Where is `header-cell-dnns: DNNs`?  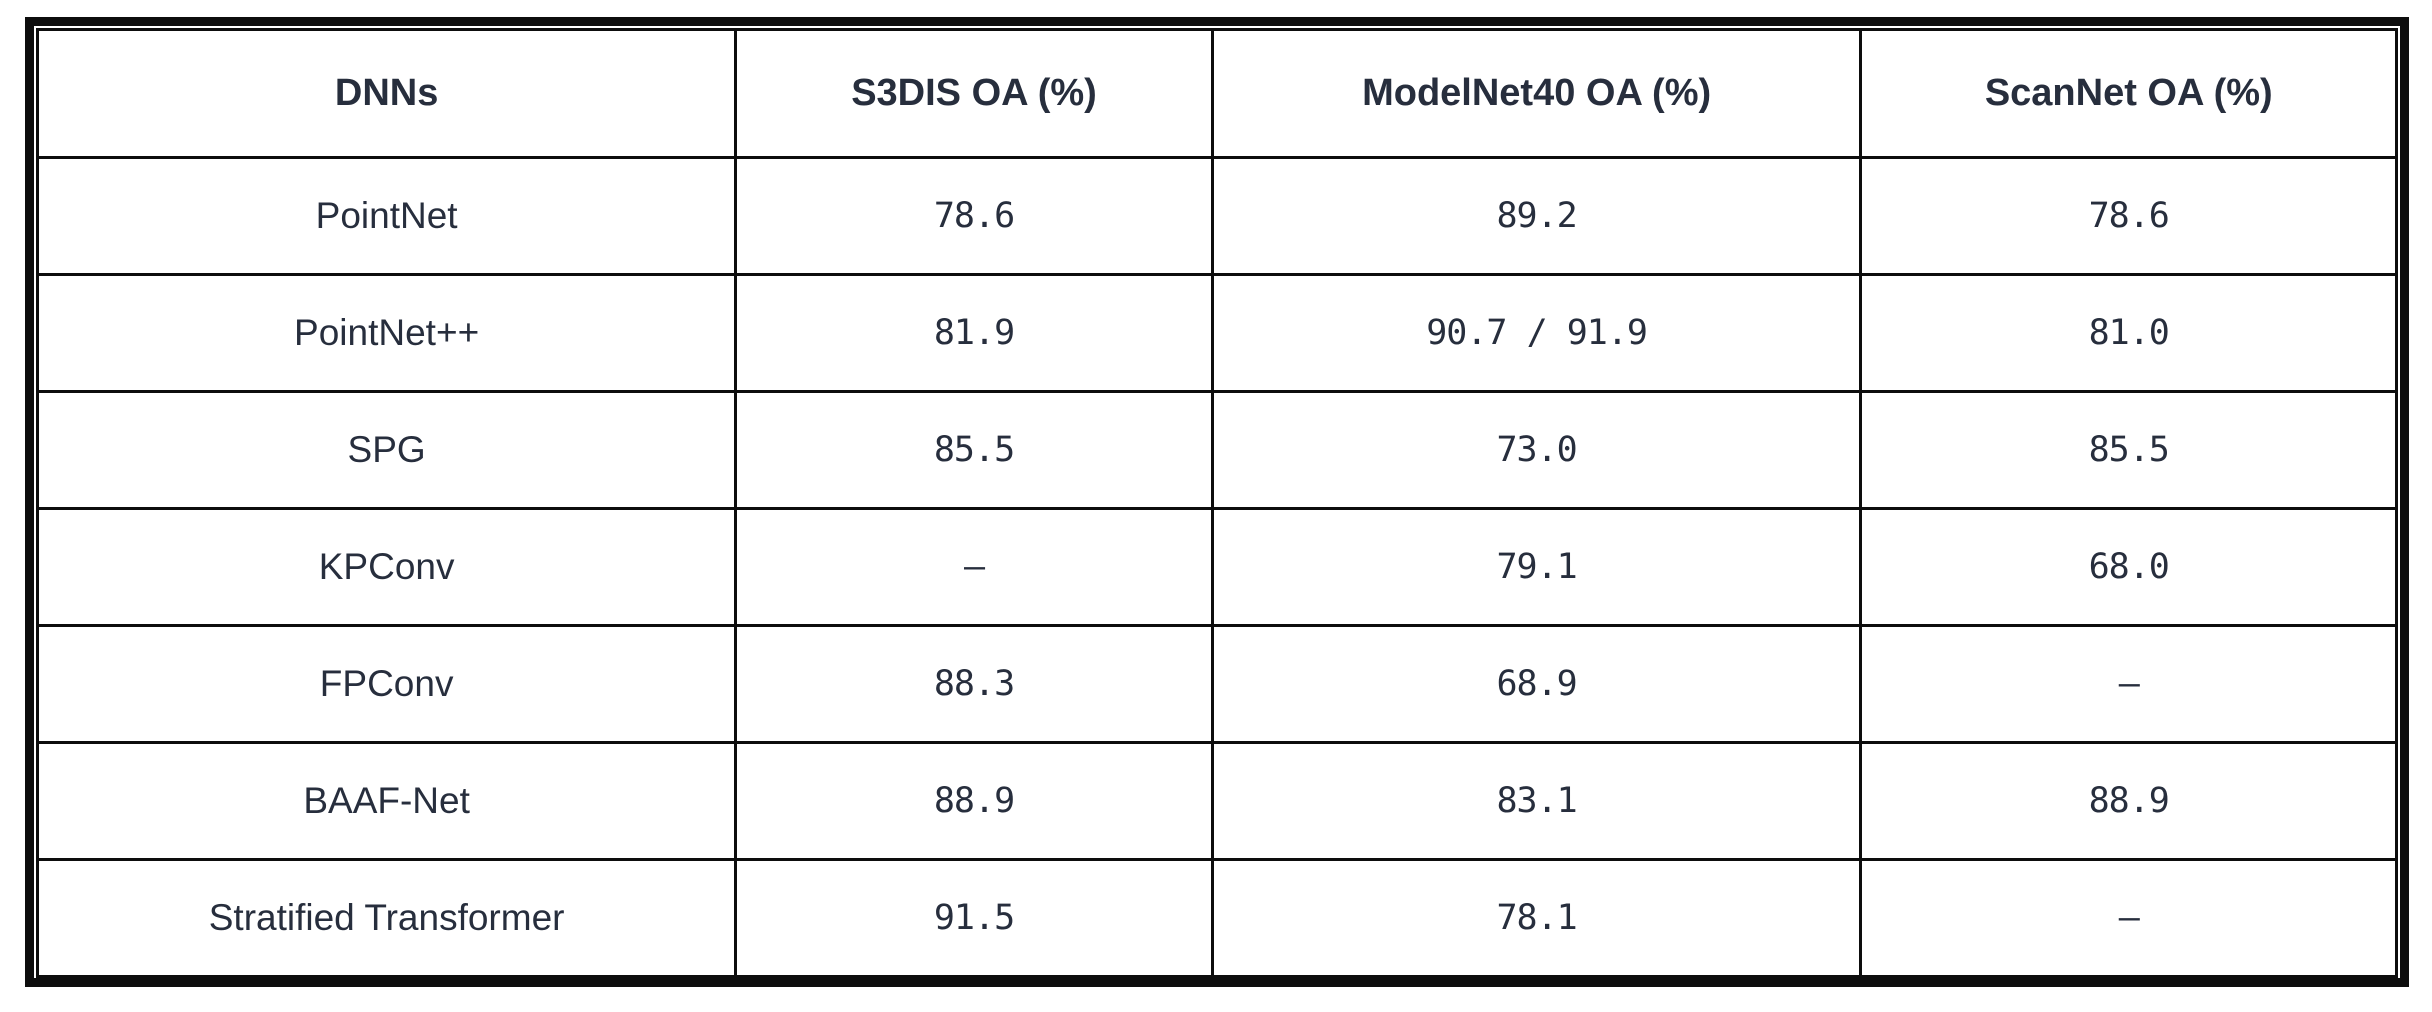
header-cell-dnns: DNNs is located at coordinates (386, 93).